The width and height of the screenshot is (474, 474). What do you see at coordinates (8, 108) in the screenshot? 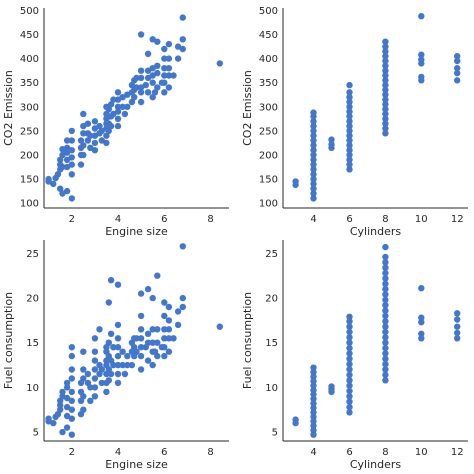
I see `y-axis-label: CO2 Emission` at bounding box center [8, 108].